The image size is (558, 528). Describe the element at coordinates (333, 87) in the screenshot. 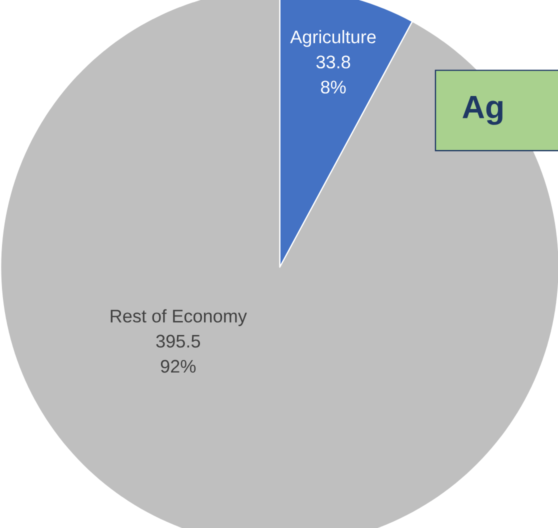

I see `text: 8%` at that location.